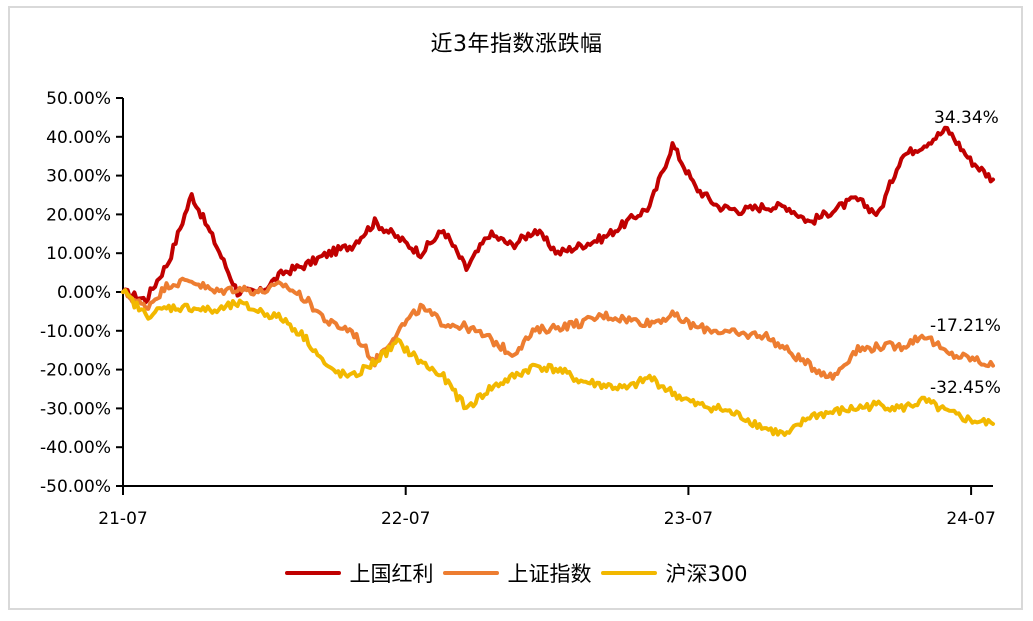 This screenshot has height=621, width=1033. I want to click on y-tick-label: -10.00%, so click(75, 332).